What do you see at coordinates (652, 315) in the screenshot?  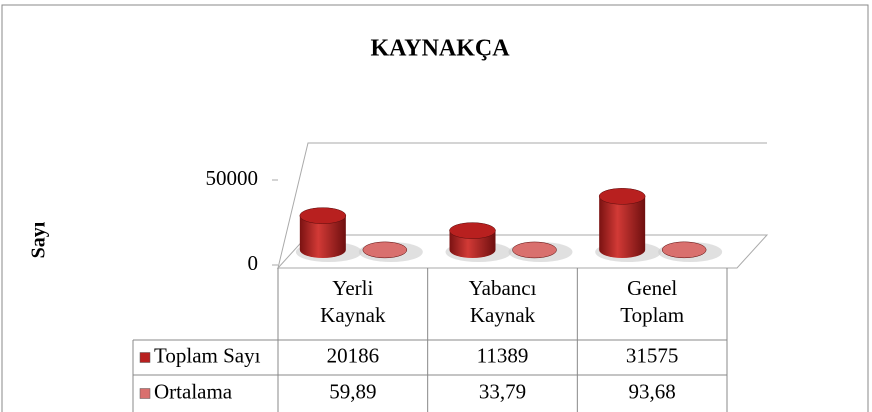 I see `category-label-line: Toplam` at bounding box center [652, 315].